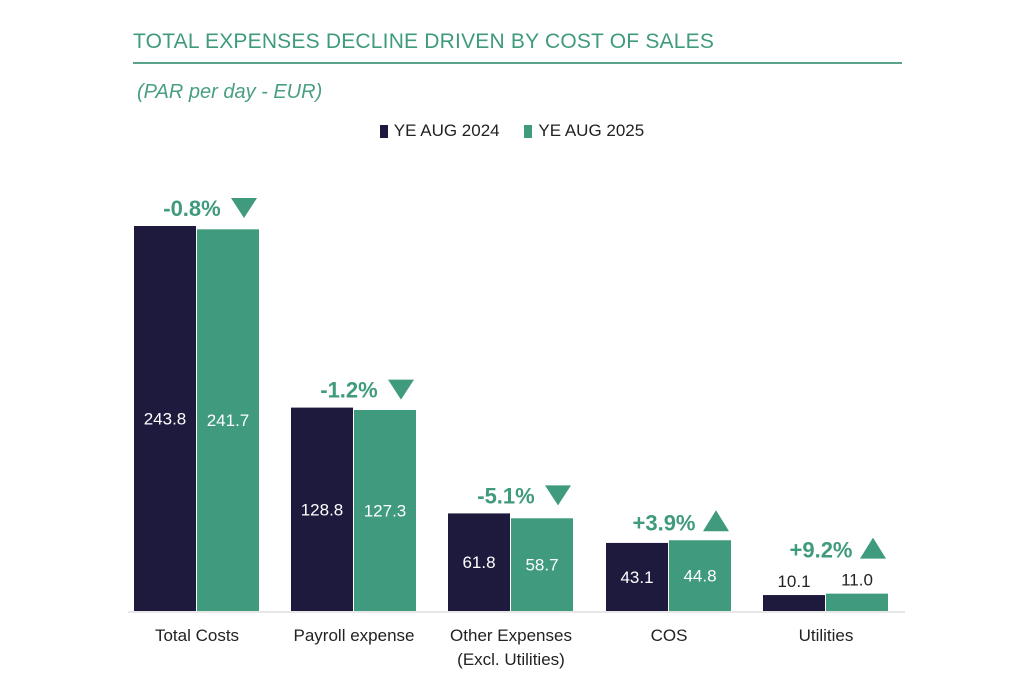 The width and height of the screenshot is (1024, 679). I want to click on change-percent-label: +3.9%, so click(664, 522).